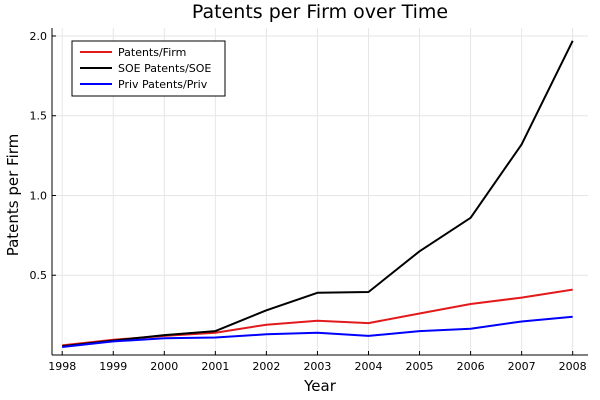 Image resolution: width=600 pixels, height=400 pixels. I want to click on y-axis-title: Patents per Firm, so click(13, 195).